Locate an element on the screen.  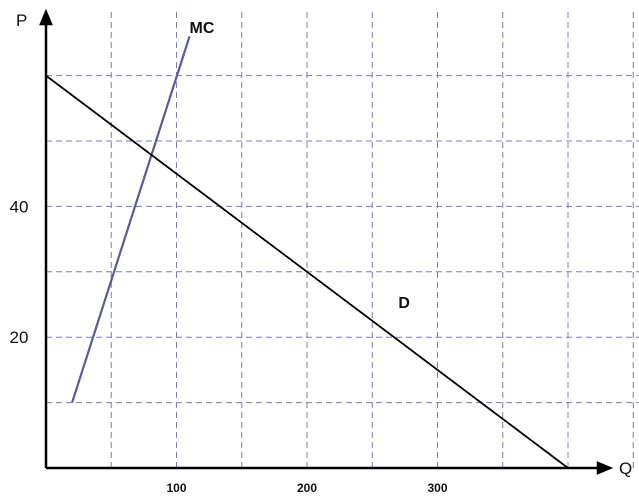
mc-curve is located at coordinates (131, 219).